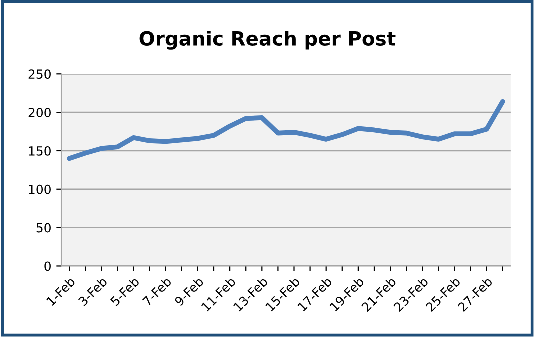 The image size is (535, 337). Describe the element at coordinates (47, 267) in the screenshot. I see `y-tick-label: 0` at that location.